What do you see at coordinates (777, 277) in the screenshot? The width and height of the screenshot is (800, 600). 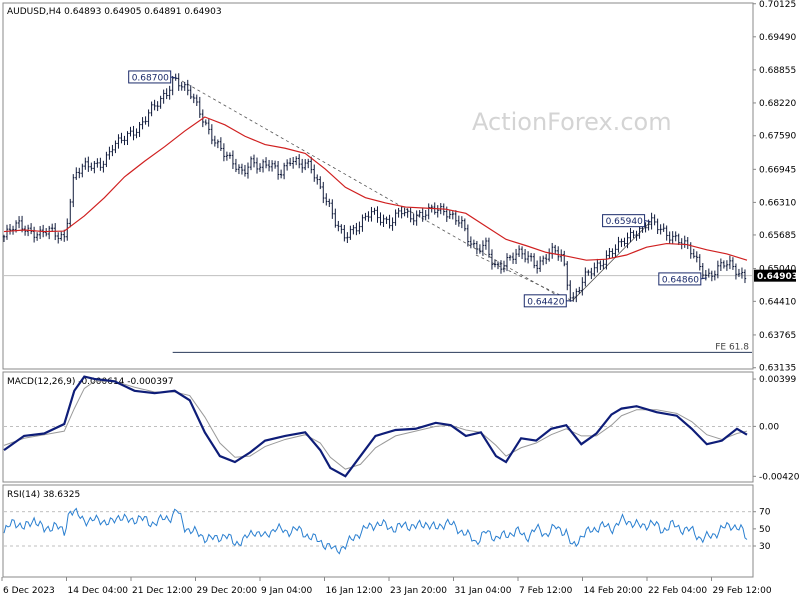 I see `current-price-label: 0.64903` at bounding box center [777, 277].